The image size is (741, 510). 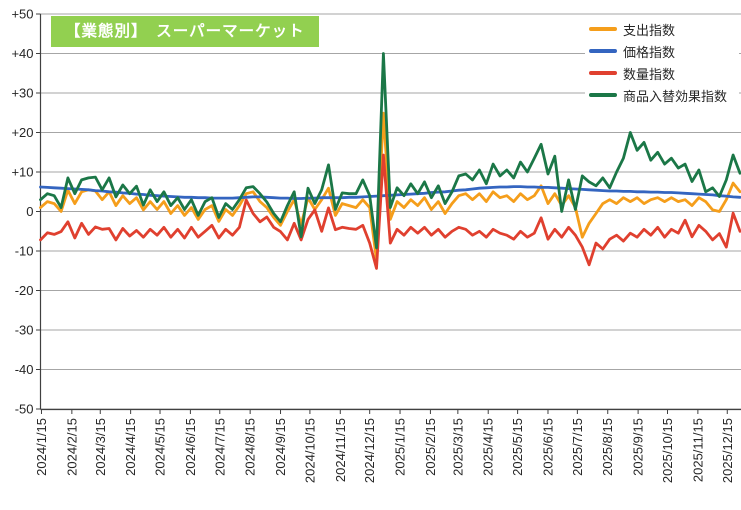 I want to click on y-axis-label: +20, so click(x=22, y=132).